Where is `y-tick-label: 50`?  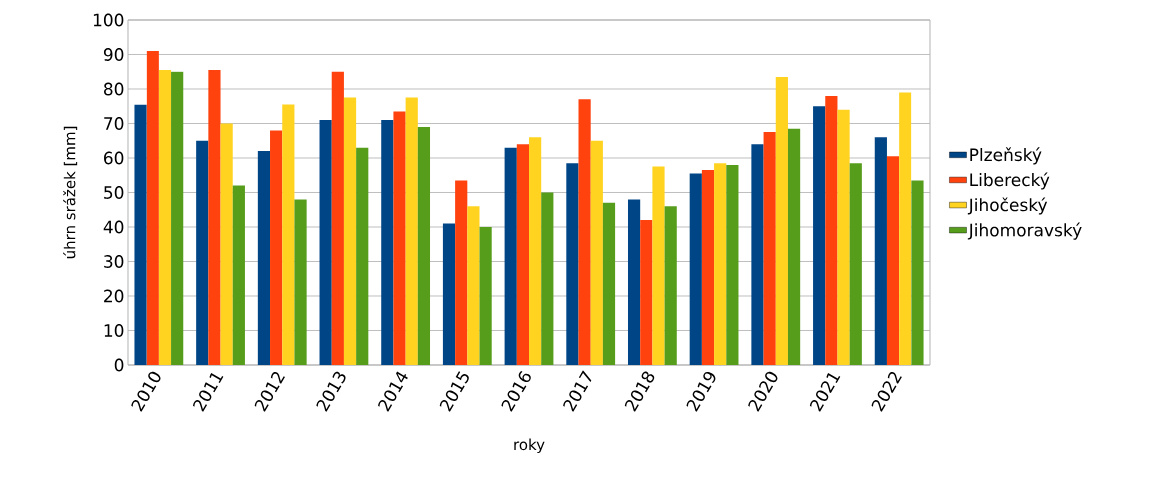 y-tick-label: 50 is located at coordinates (114, 192).